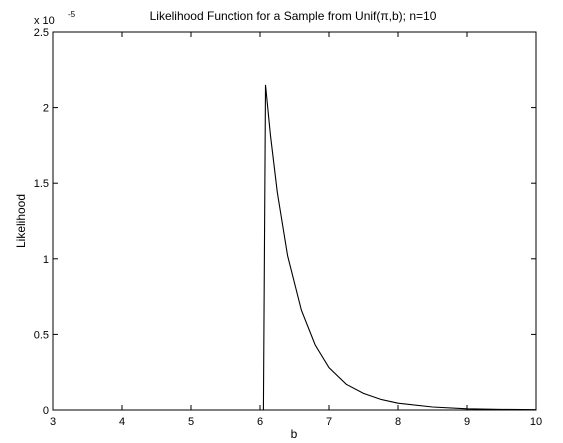 The height and width of the screenshot is (443, 563). Describe the element at coordinates (41, 335) in the screenshot. I see `y-tick-label: 0.5` at that location.